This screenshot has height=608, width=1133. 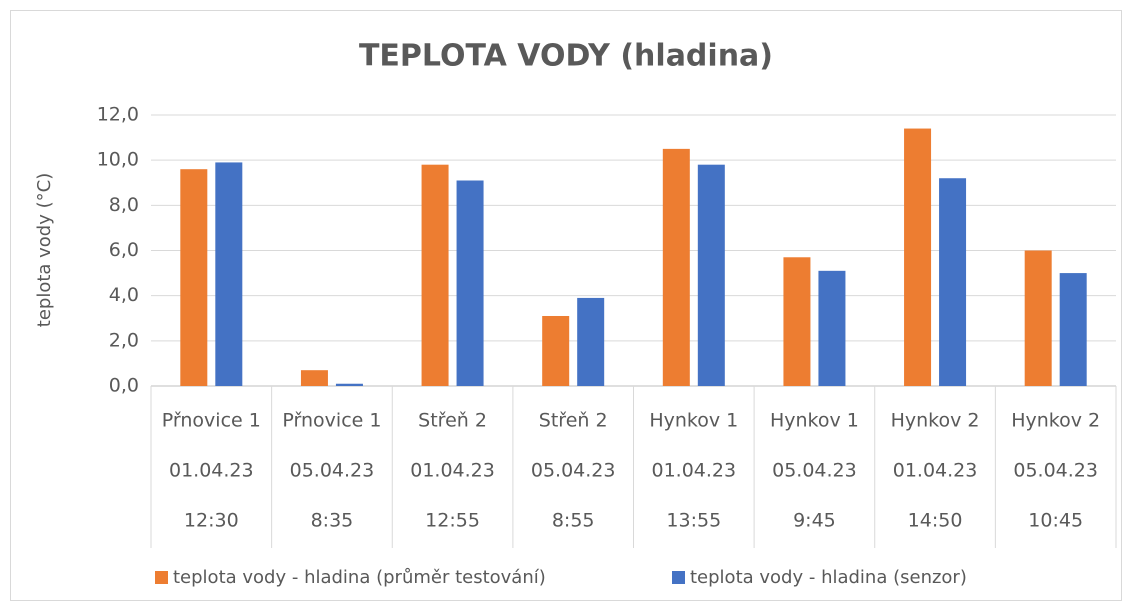 What do you see at coordinates (814, 521) in the screenshot?
I see `x-tick-label: 9:45` at bounding box center [814, 521].